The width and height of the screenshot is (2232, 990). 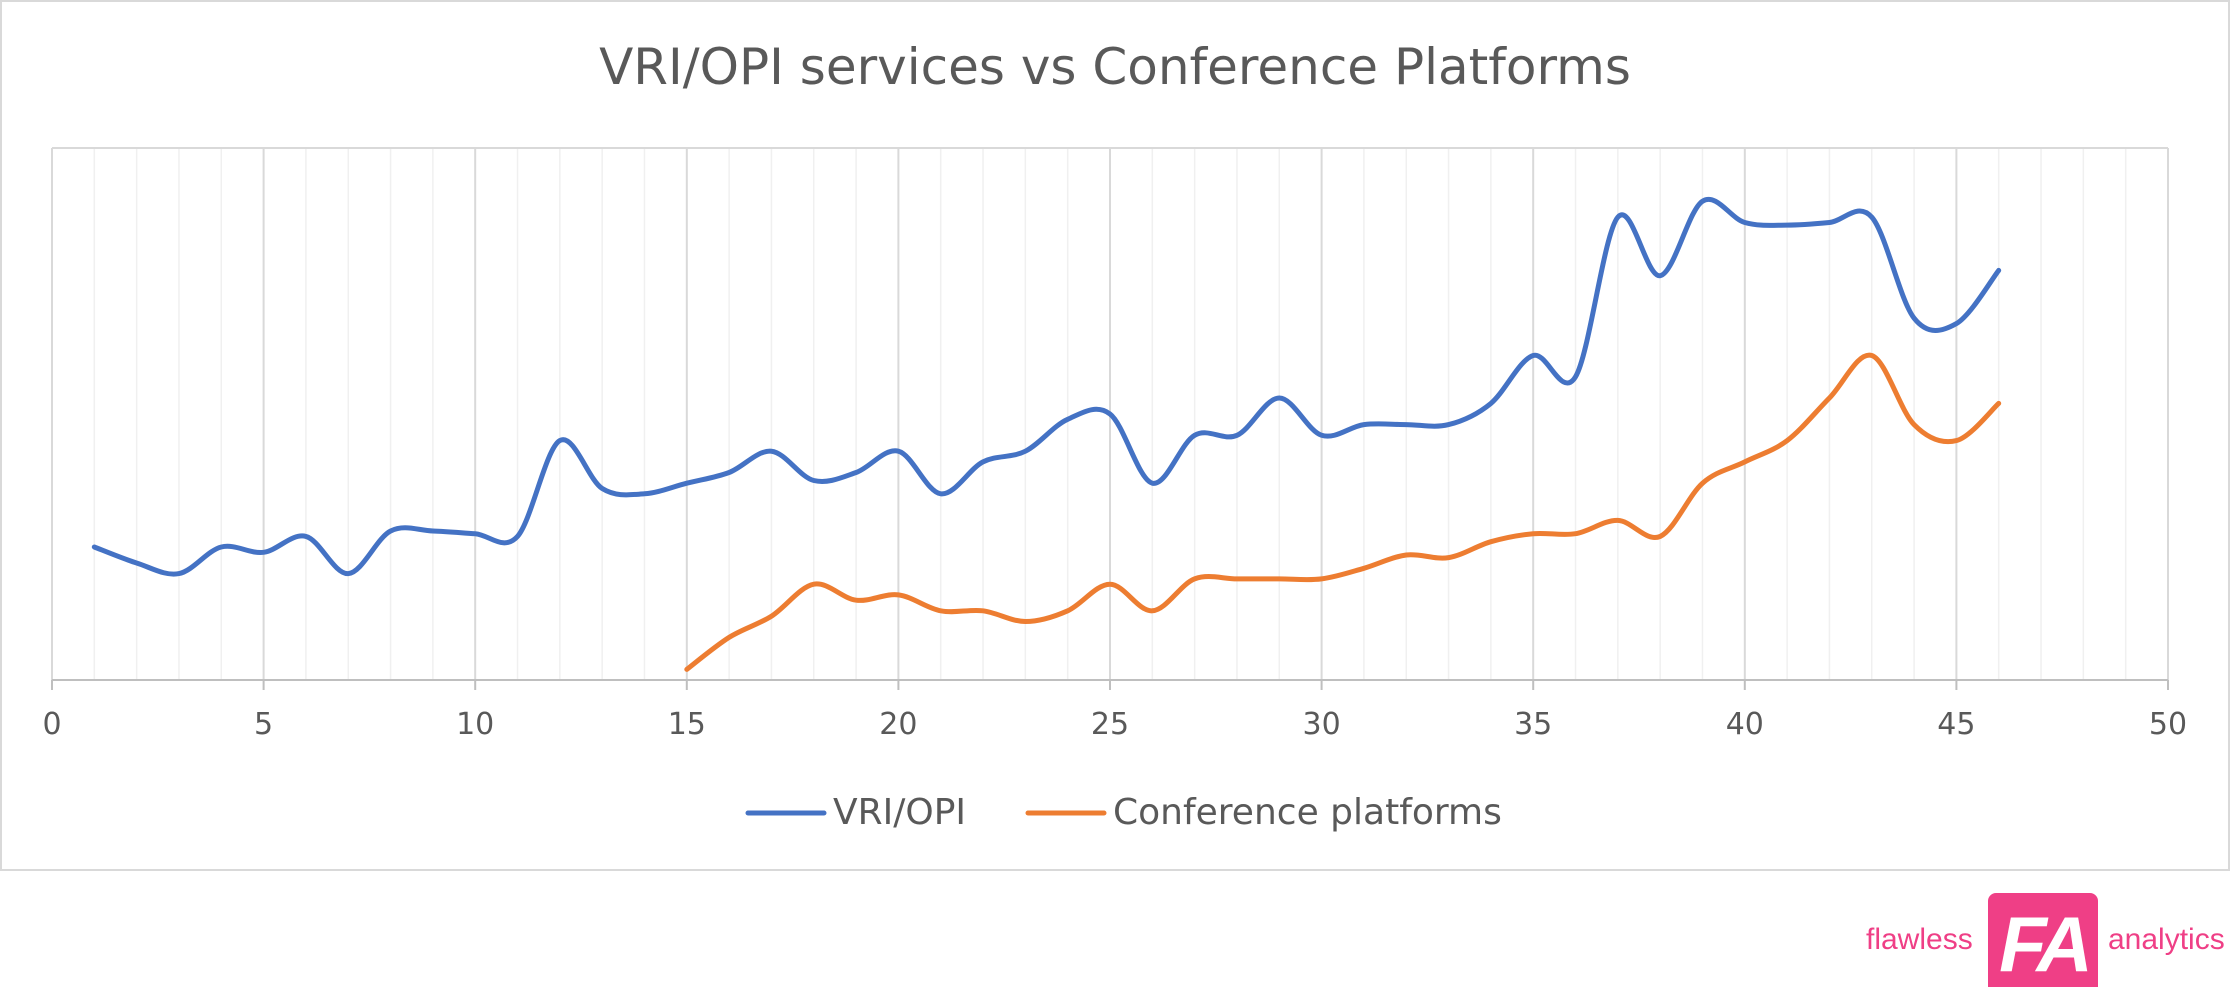 What do you see at coordinates (1322, 724) in the screenshot?
I see `x-tick-label: 30` at bounding box center [1322, 724].